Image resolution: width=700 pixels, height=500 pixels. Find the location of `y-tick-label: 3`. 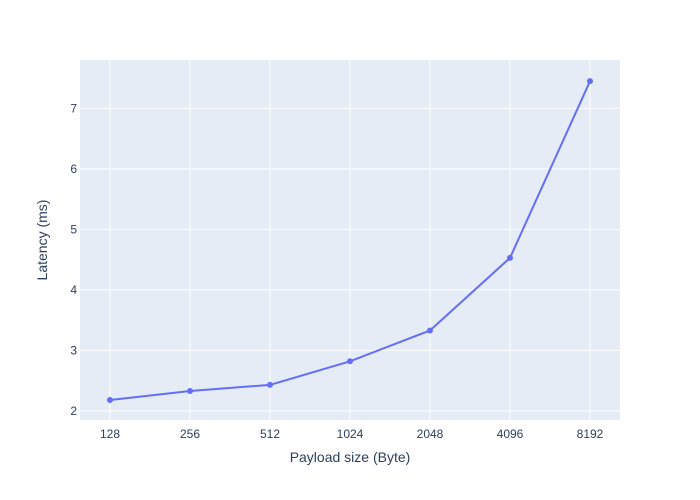

y-tick-label: 3 is located at coordinates (73, 350).